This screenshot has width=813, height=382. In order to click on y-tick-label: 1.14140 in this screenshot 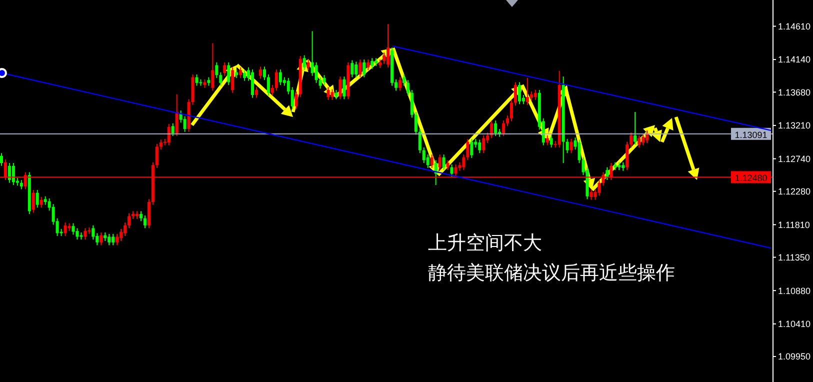, I will do `click(794, 59)`.